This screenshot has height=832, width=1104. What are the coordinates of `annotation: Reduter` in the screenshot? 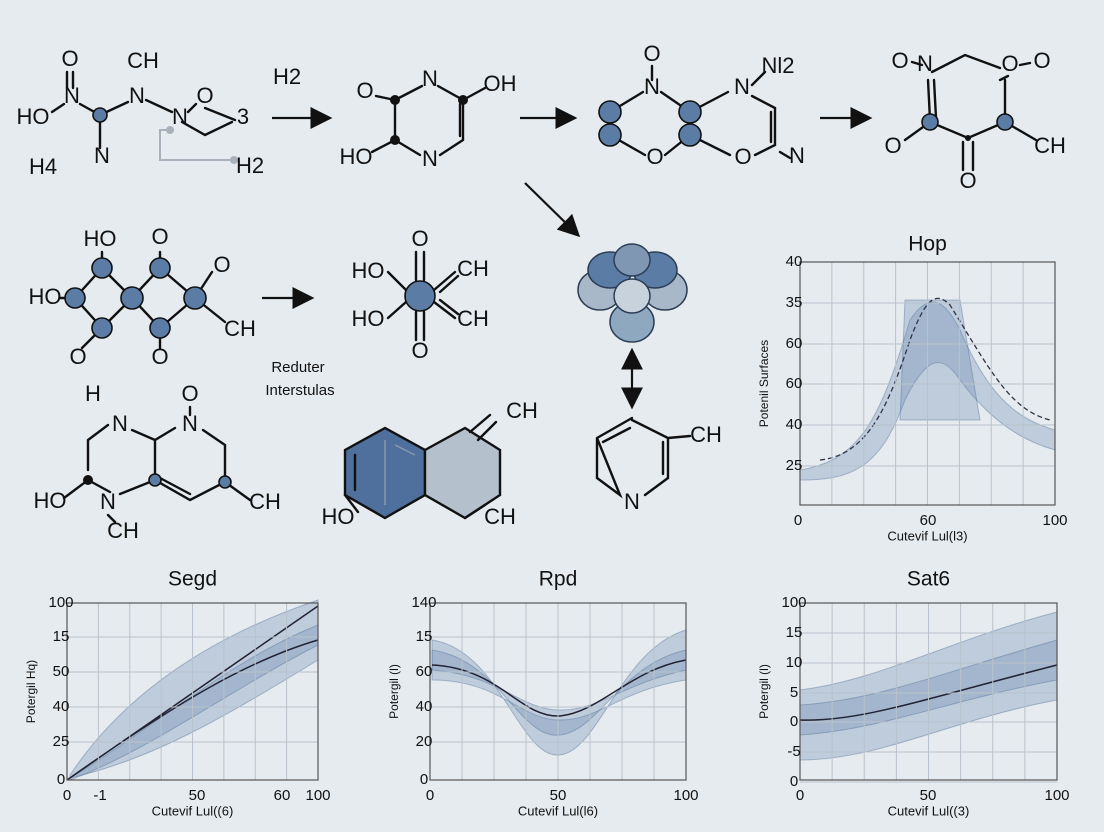 It's located at (297, 367).